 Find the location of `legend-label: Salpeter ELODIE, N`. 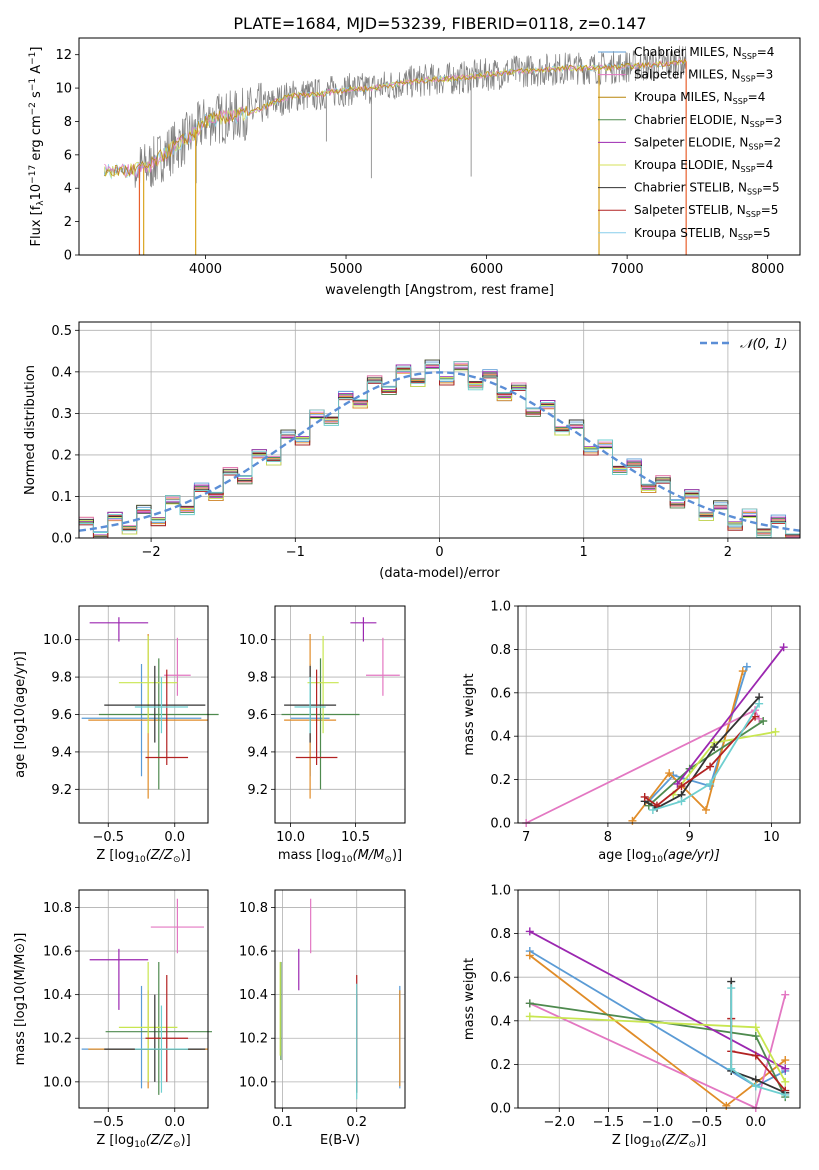

legend-label: Salpeter ELODIE, N is located at coordinates (691, 142).